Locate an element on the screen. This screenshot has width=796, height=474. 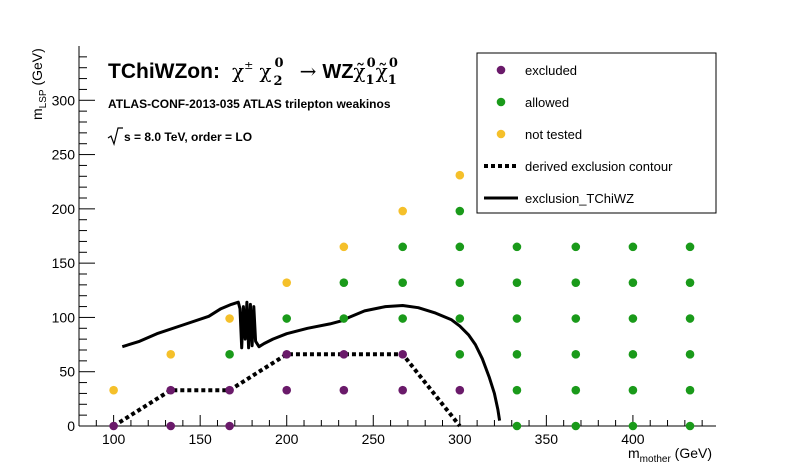
legend-label-not-tested: not tested is located at coordinates (553, 134).